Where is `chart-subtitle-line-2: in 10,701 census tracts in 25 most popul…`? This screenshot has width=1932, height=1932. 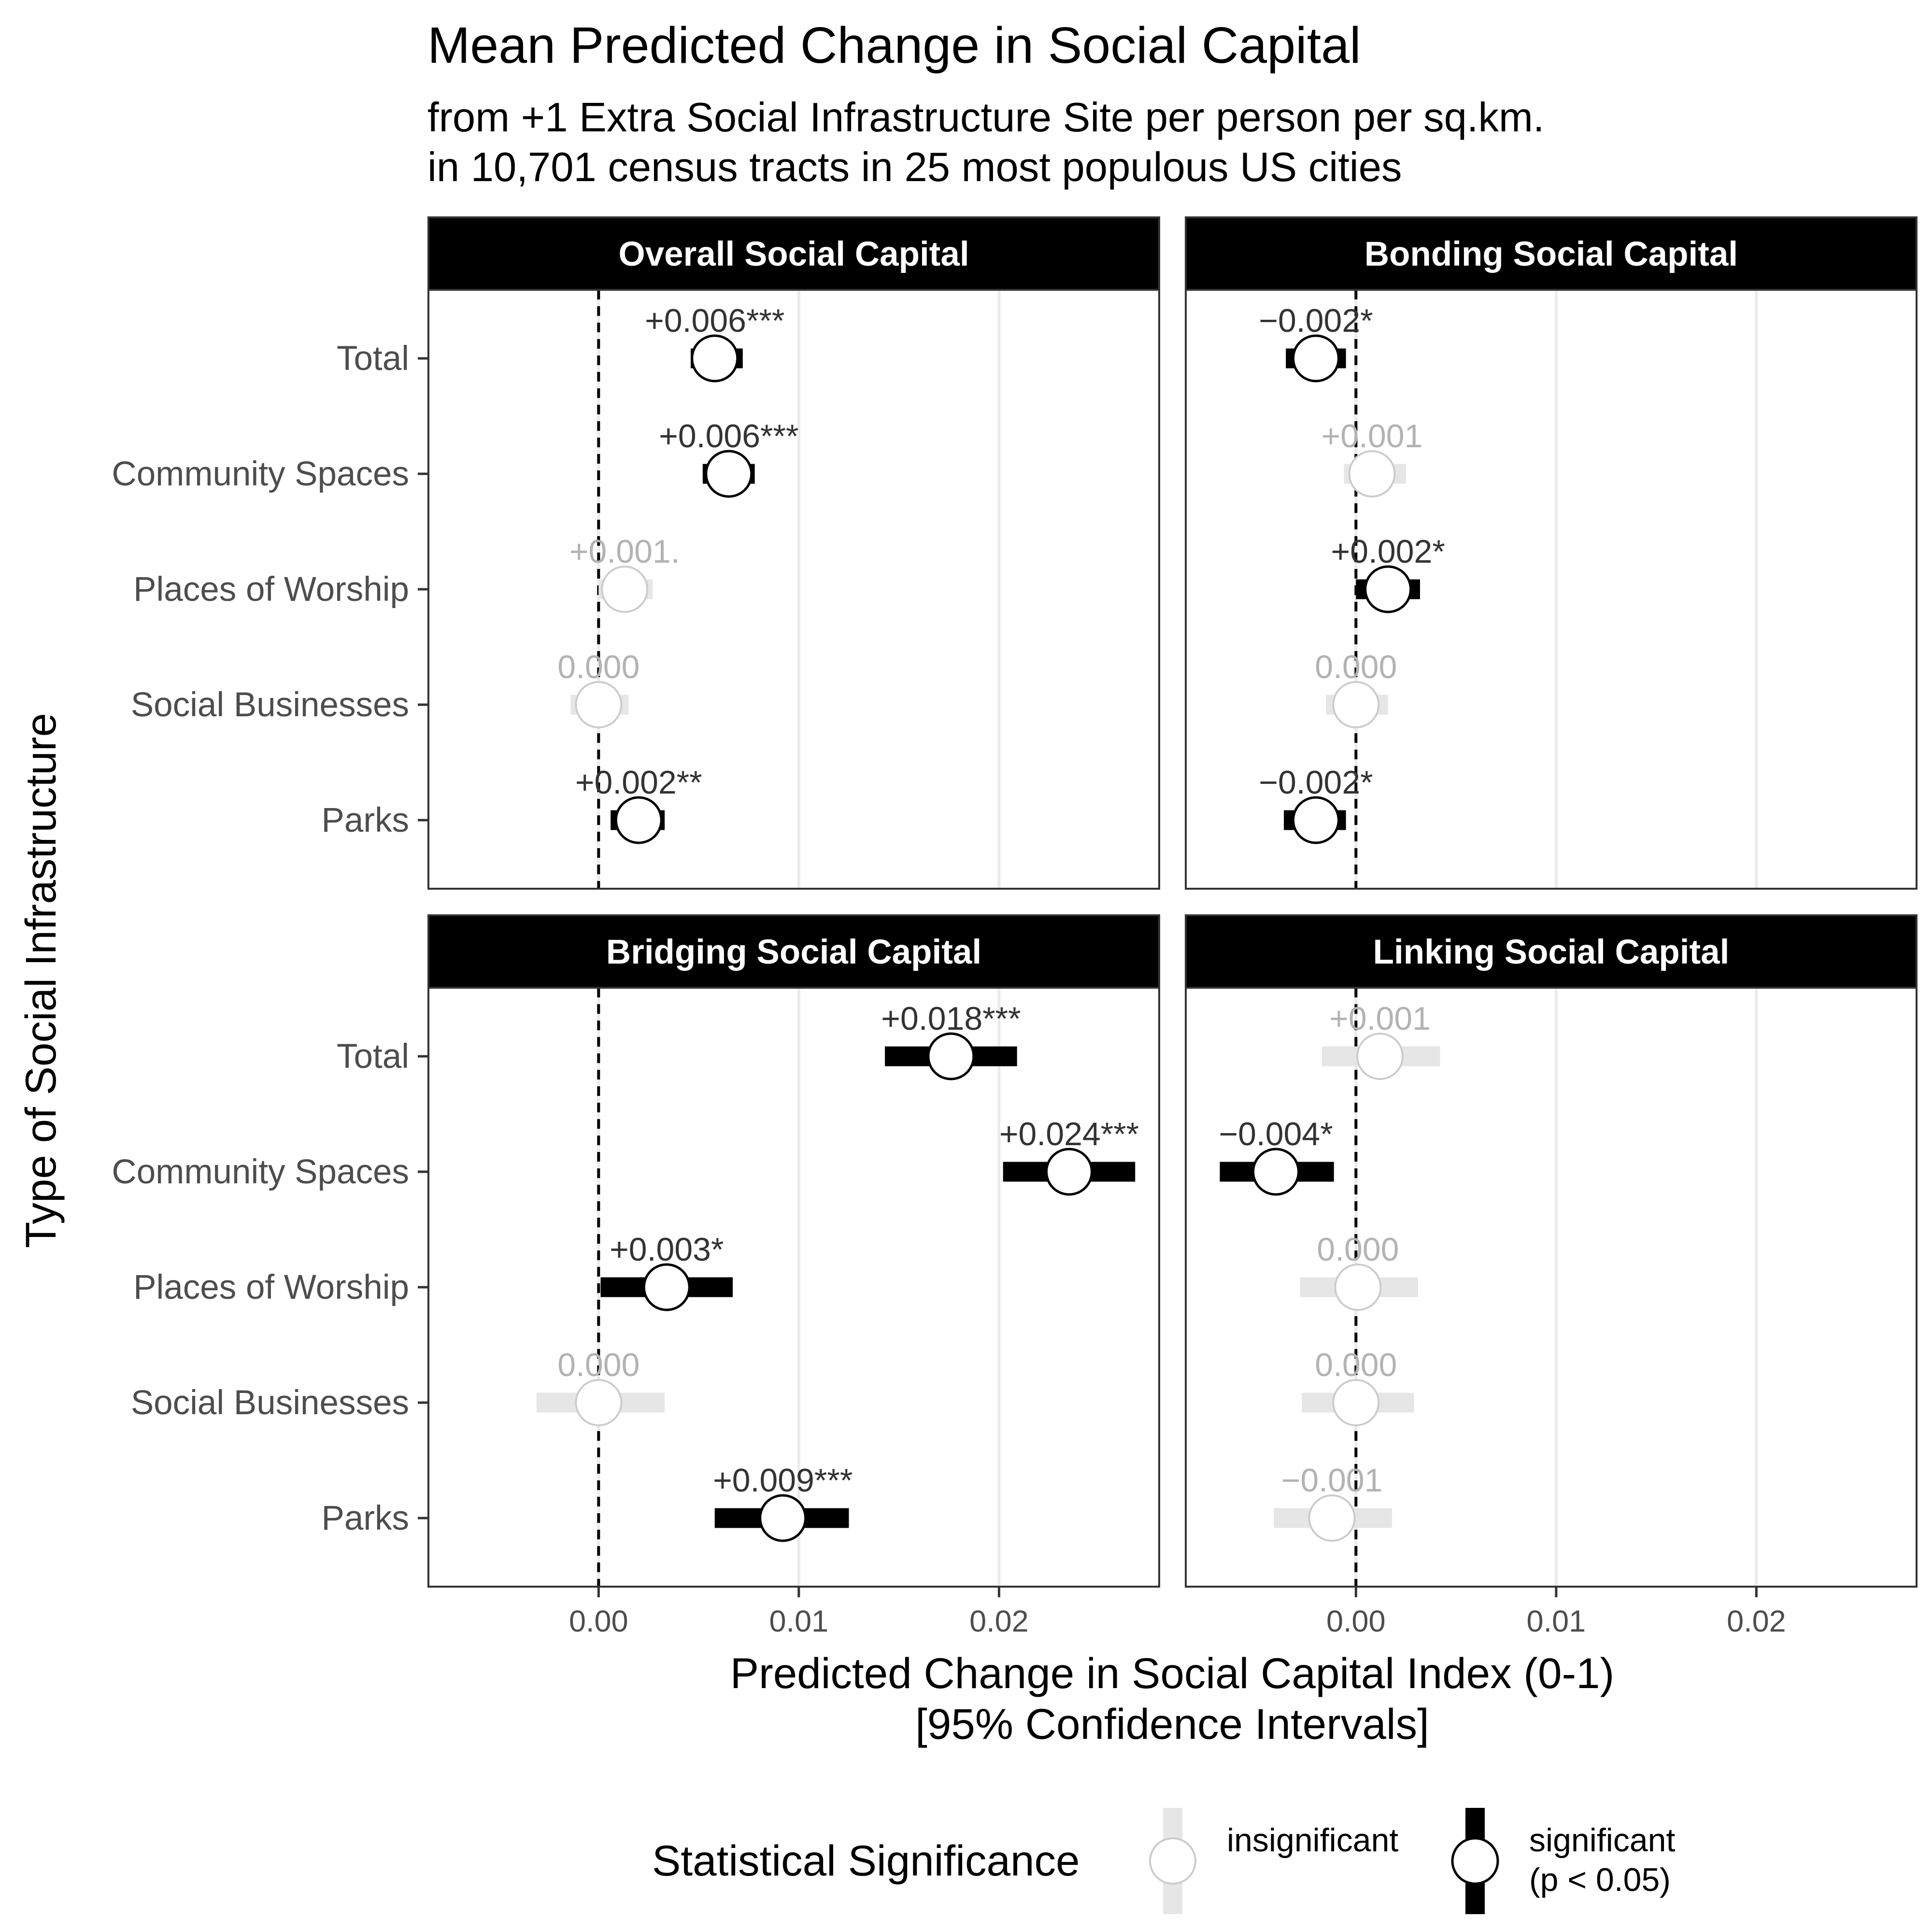 chart-subtitle-line-2: in 10,701 census tracts in 25 most popul… is located at coordinates (914, 167).